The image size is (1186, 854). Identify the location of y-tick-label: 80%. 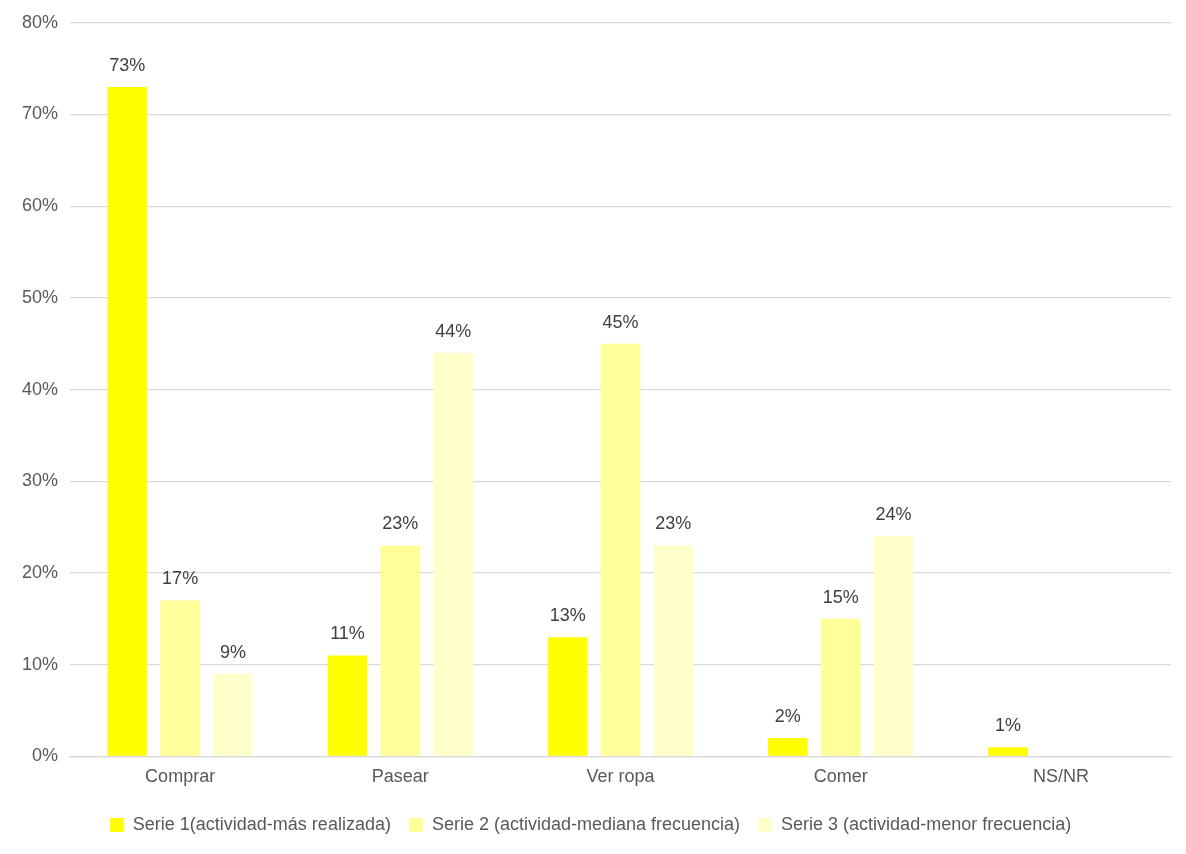
(40, 21).